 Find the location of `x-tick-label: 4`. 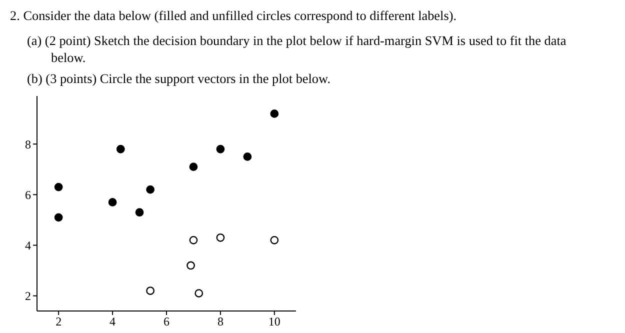

x-tick-label: 4 is located at coordinates (113, 321).